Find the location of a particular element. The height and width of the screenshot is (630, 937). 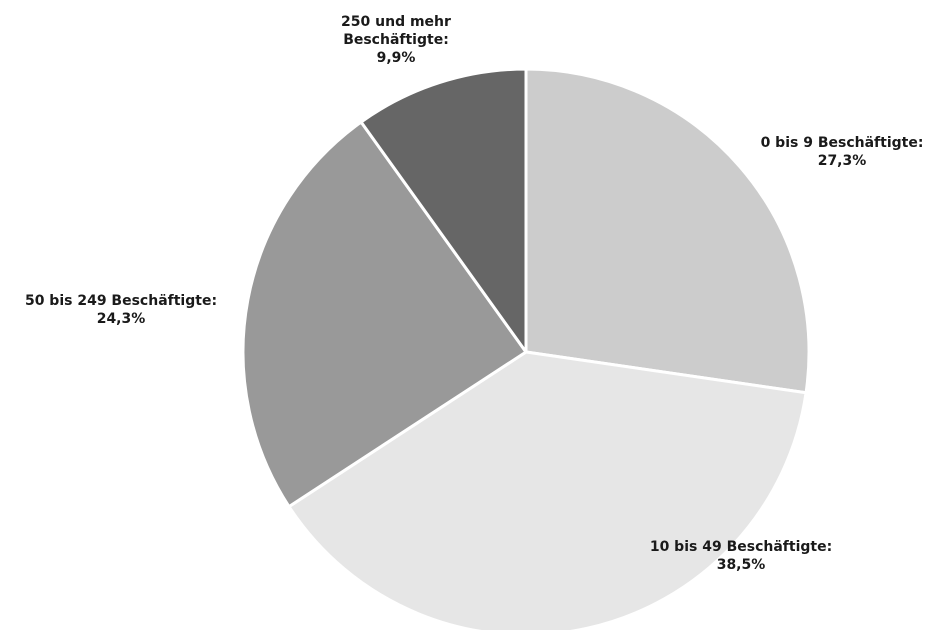

pie-label-line: Beschäftigte: is located at coordinates (396, 40).